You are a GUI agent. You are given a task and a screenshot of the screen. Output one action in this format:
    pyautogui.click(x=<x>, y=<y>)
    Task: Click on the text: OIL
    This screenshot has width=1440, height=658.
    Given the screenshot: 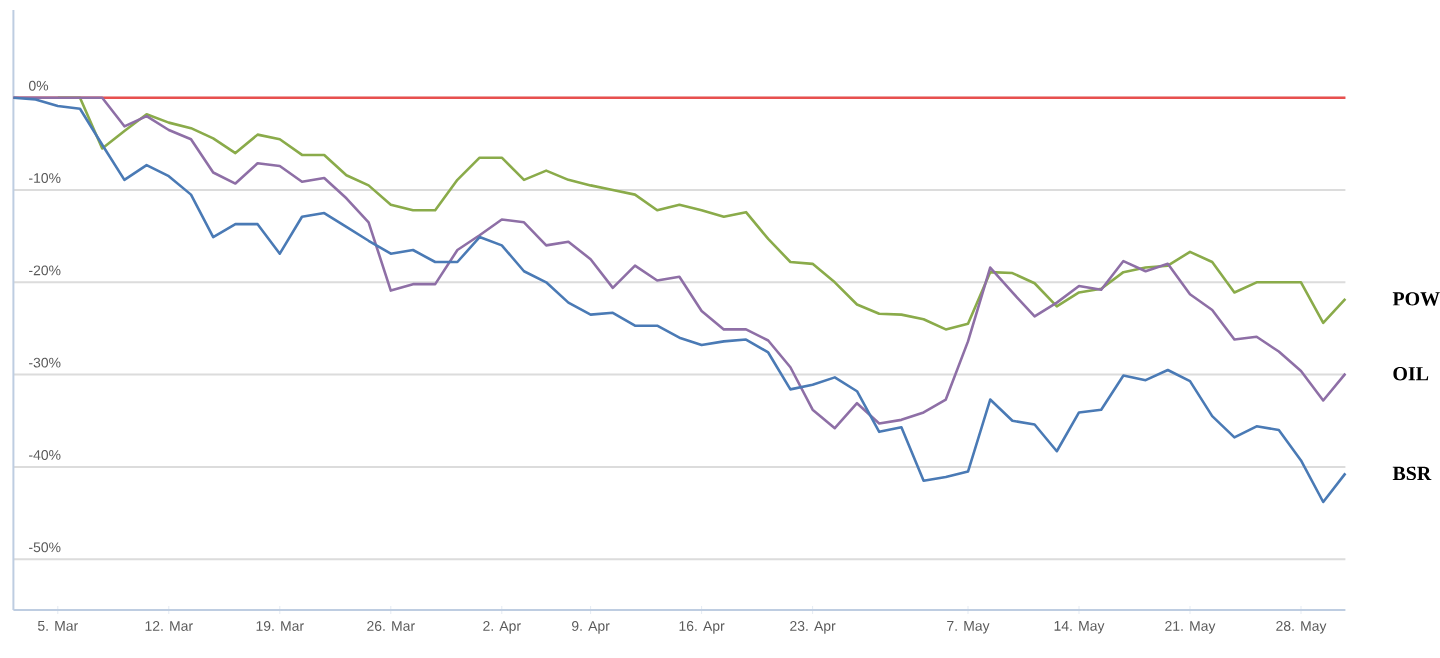 What is the action you would take?
    pyautogui.click(x=1411, y=374)
    